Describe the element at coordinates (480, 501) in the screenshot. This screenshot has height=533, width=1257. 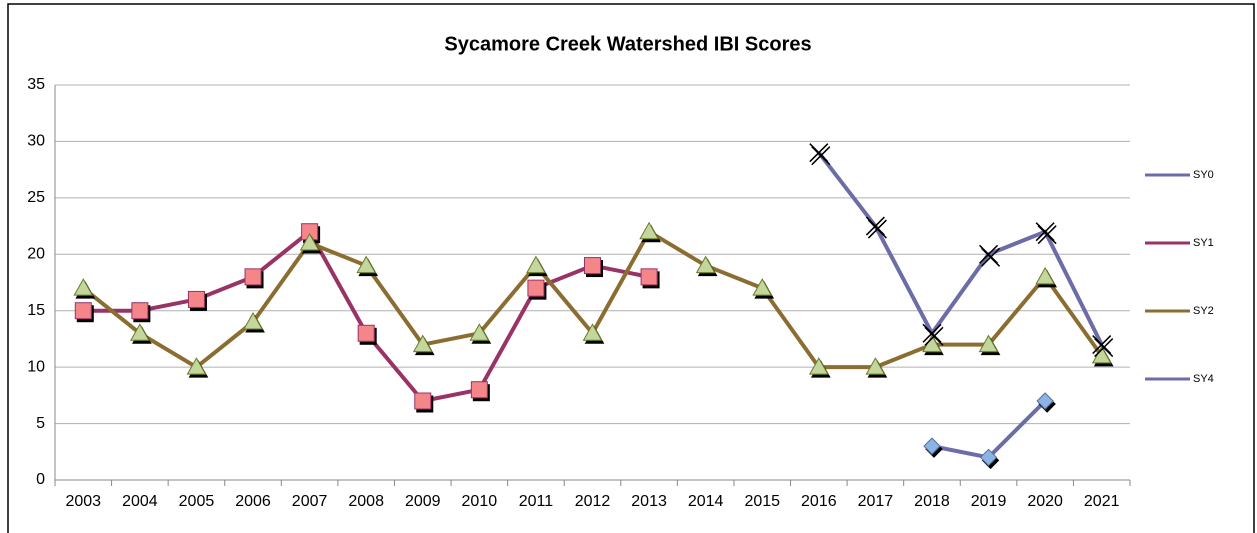
I see `x-tick-label: 2010` at that location.